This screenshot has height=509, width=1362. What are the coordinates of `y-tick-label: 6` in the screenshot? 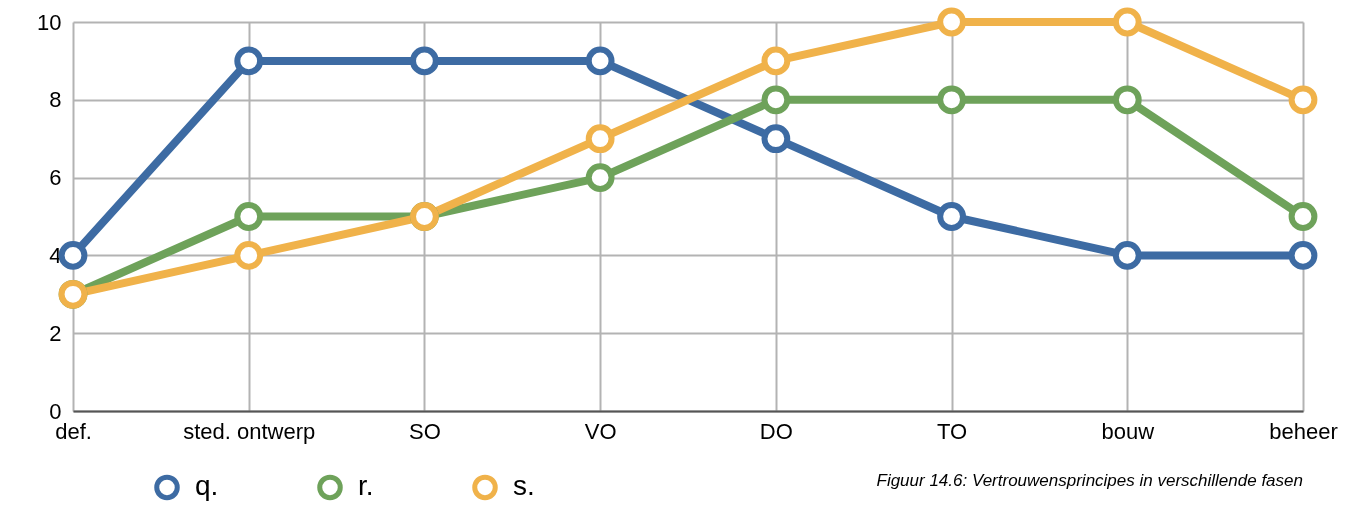 It's located at (55, 178).